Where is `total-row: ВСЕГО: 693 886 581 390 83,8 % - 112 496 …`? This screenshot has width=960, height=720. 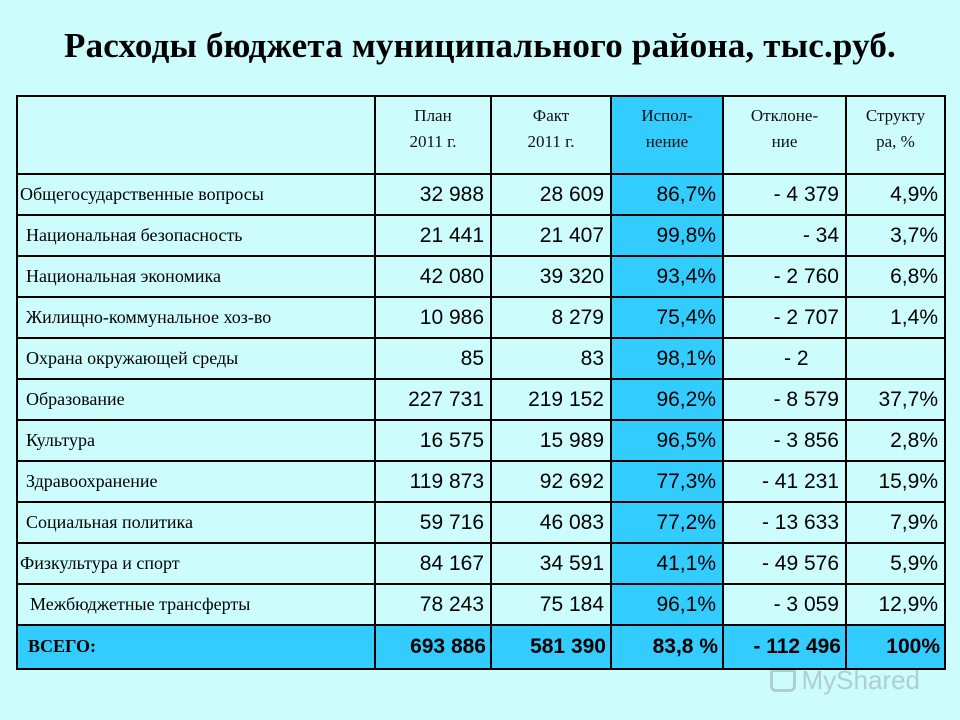
total-row: ВСЕГО: 693 886 581 390 83,8 % - 112 496 … is located at coordinates (481, 647).